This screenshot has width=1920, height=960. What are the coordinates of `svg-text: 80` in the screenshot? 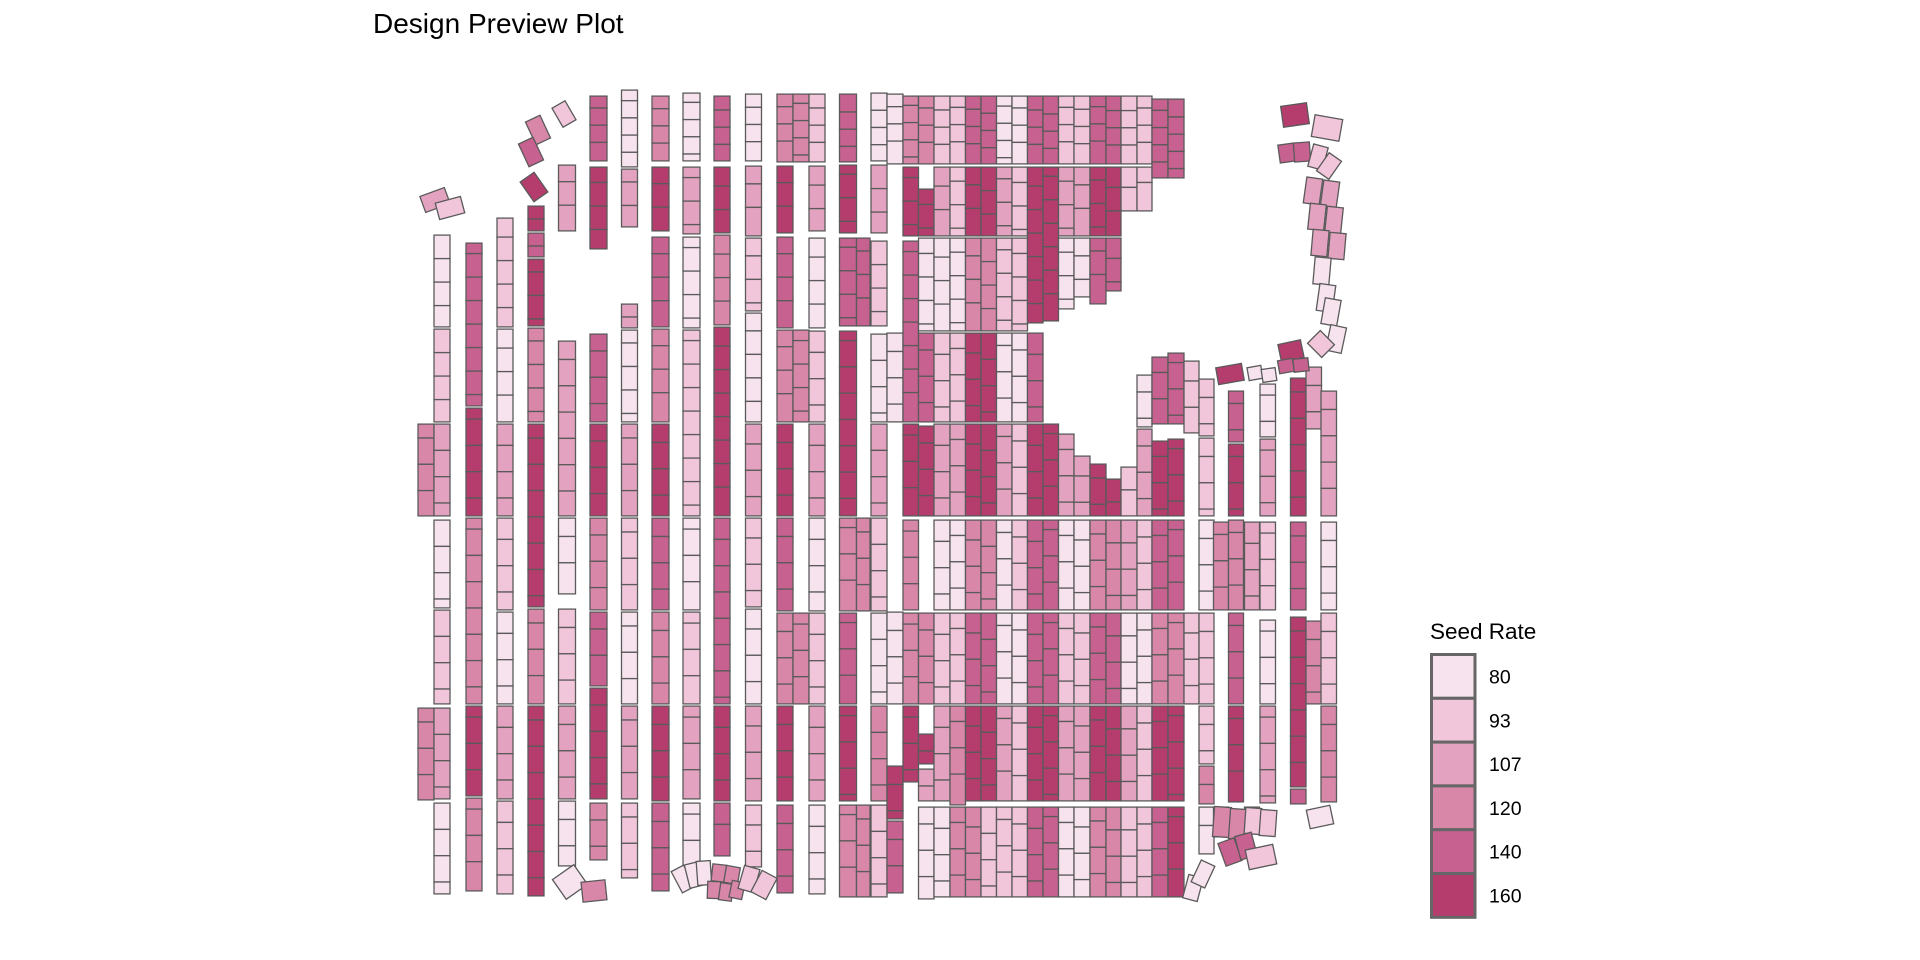 It's located at (1500, 678).